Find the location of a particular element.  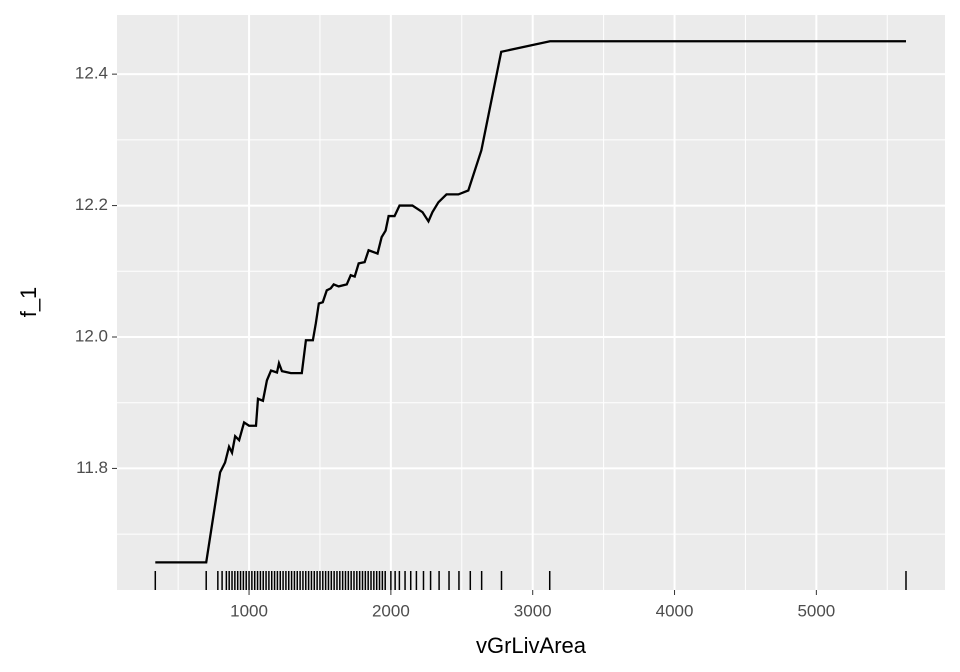

y-axis-label: f_1 is located at coordinates (28, 302).